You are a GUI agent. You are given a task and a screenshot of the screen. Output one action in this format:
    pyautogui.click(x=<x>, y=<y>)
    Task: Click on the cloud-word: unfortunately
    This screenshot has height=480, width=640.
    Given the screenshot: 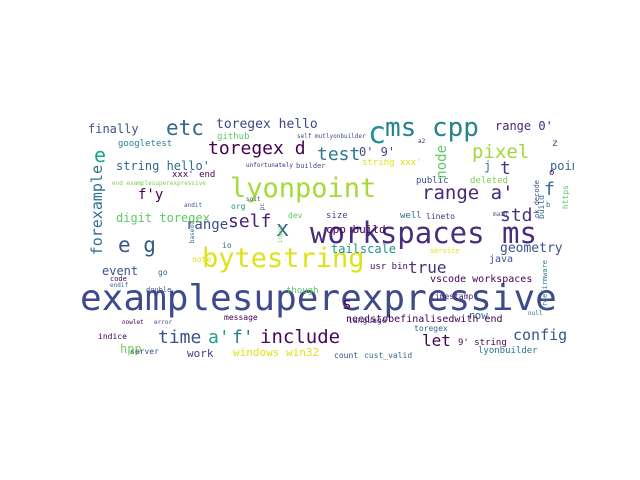 What is the action you would take?
    pyautogui.click(x=269, y=165)
    